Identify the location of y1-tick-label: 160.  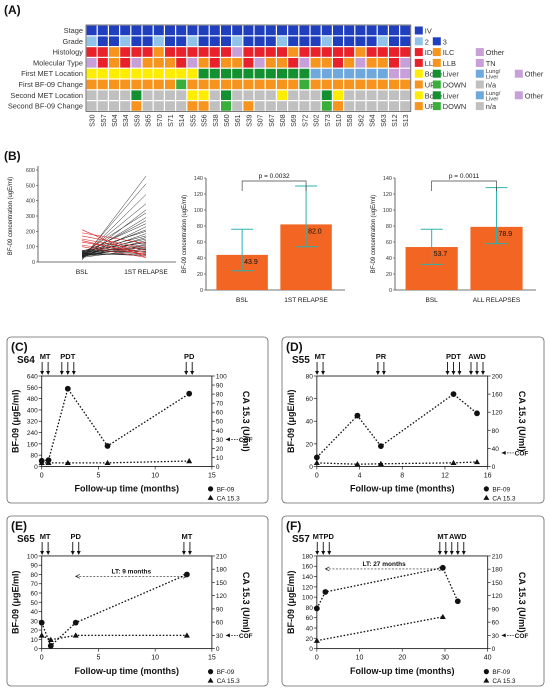
(307, 567).